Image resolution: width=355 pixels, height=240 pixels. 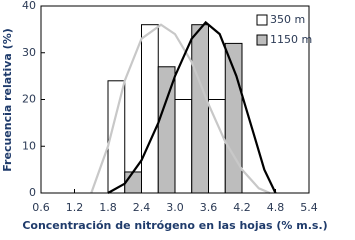 What do you see at coordinates (309, 207) in the screenshot?
I see `x-tick-label: 5.4` at bounding box center [309, 207].